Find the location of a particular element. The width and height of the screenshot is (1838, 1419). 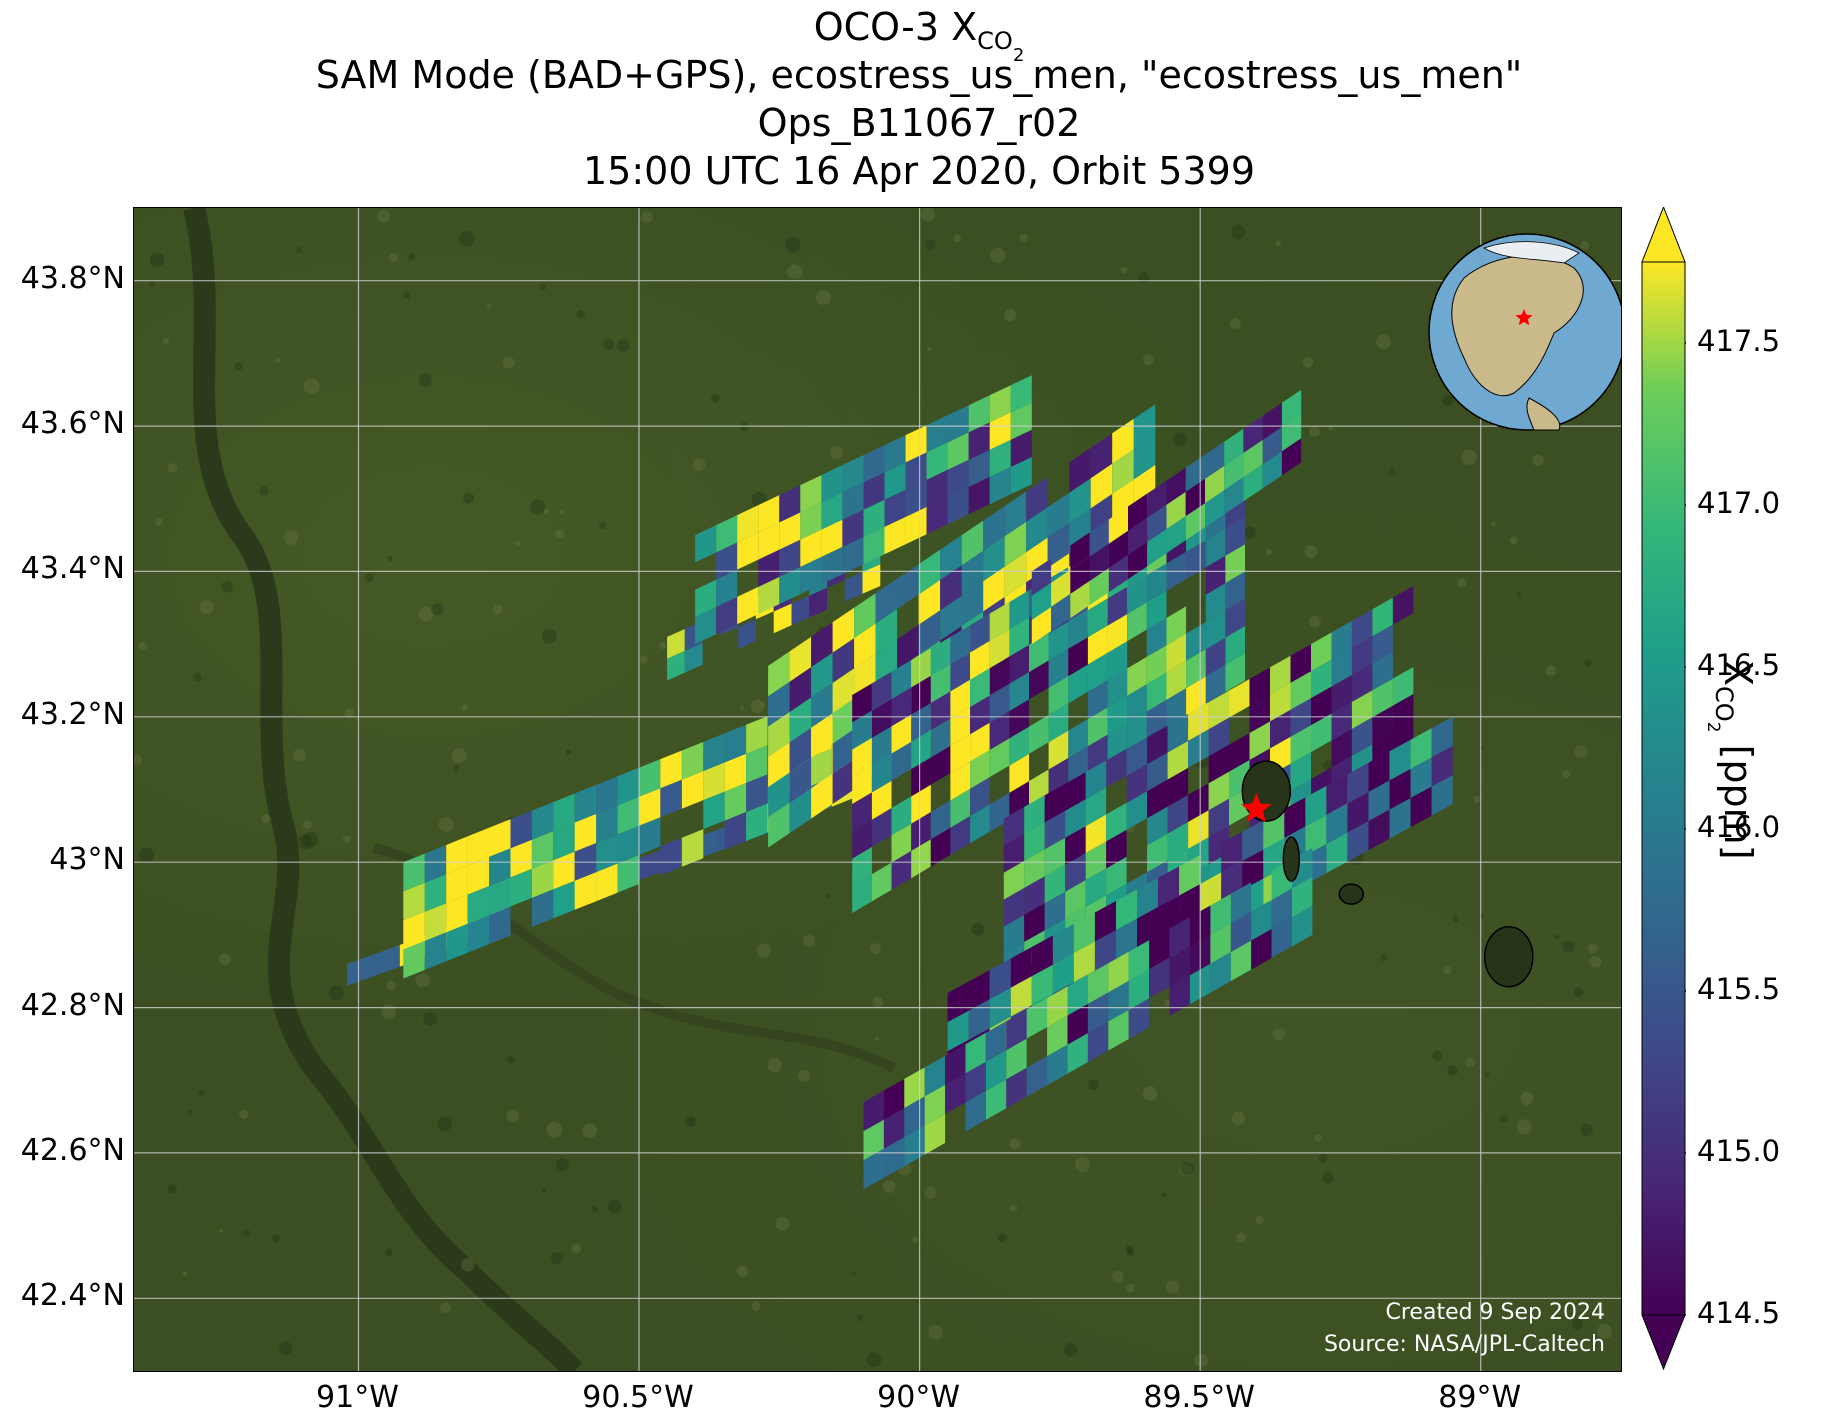

credit-created: Created 9 Sep 2024 is located at coordinates (1495, 1312).